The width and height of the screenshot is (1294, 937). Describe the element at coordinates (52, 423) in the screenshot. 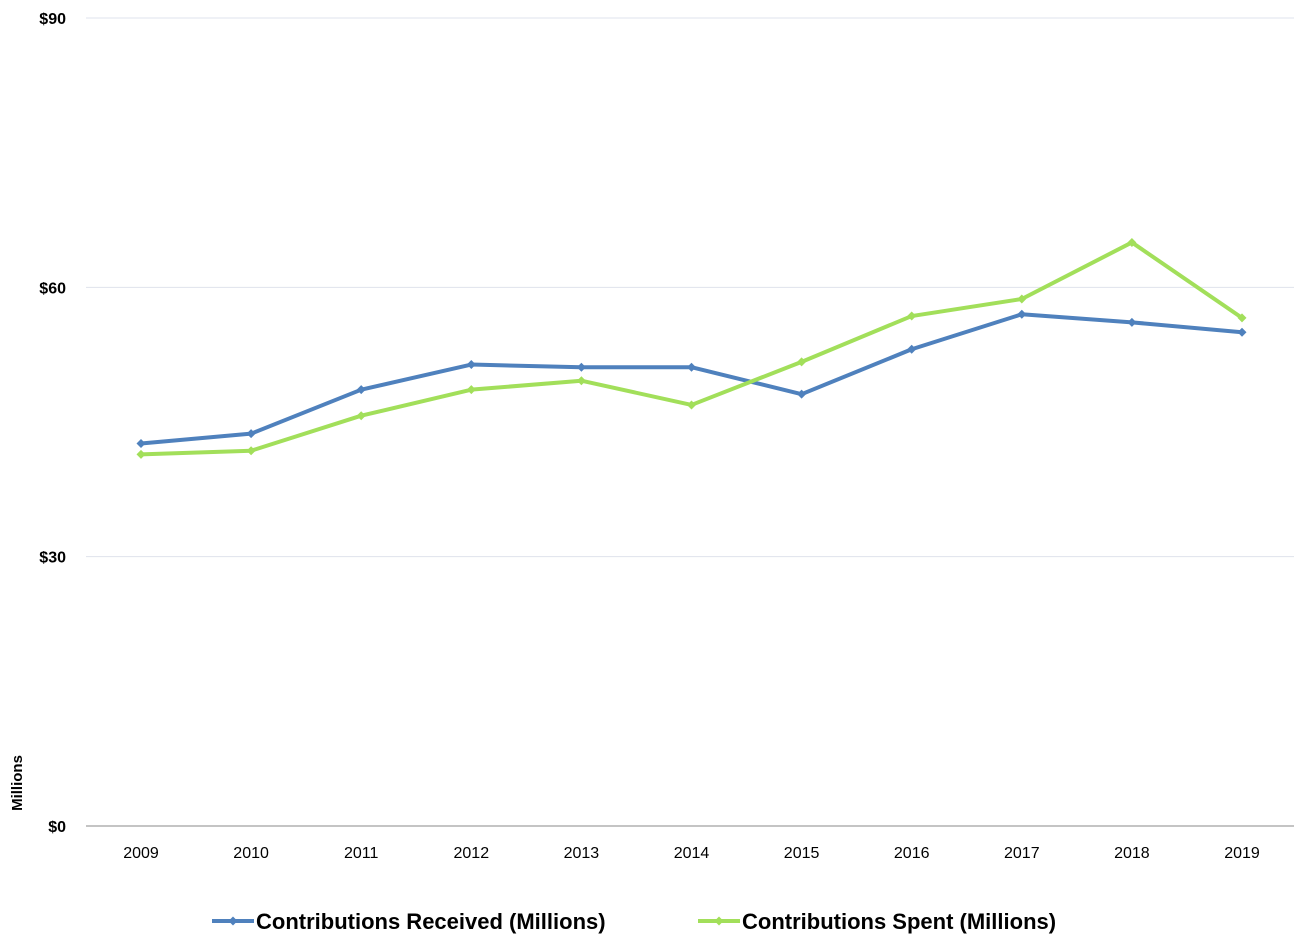

I see `y-axis-ticks: $0 $30 $60 $90` at that location.